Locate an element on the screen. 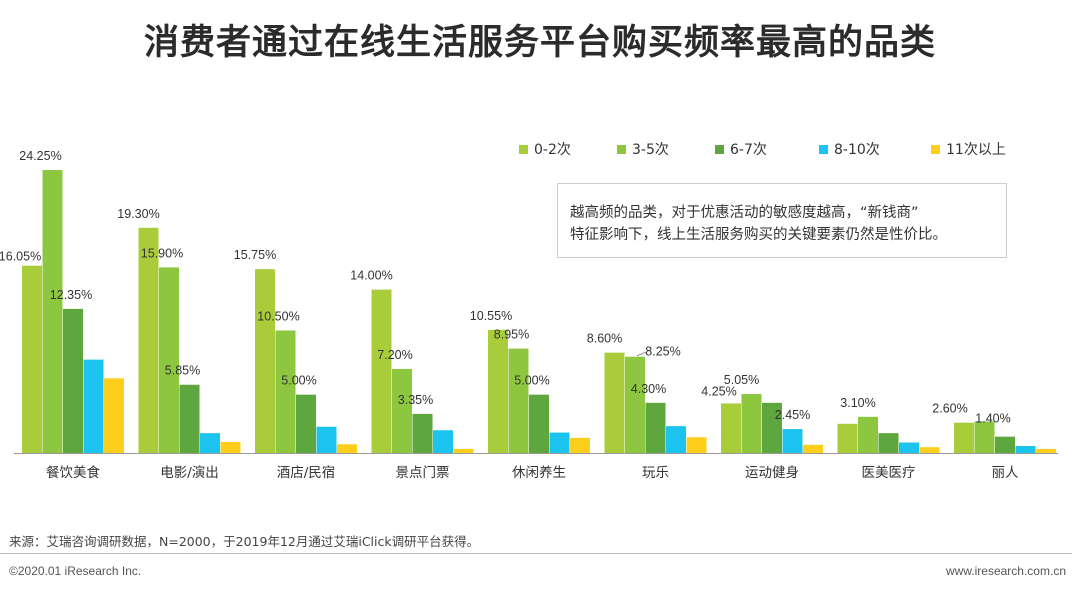 This screenshot has height=599, width=1080. data-label: 2.45% is located at coordinates (792, 415).